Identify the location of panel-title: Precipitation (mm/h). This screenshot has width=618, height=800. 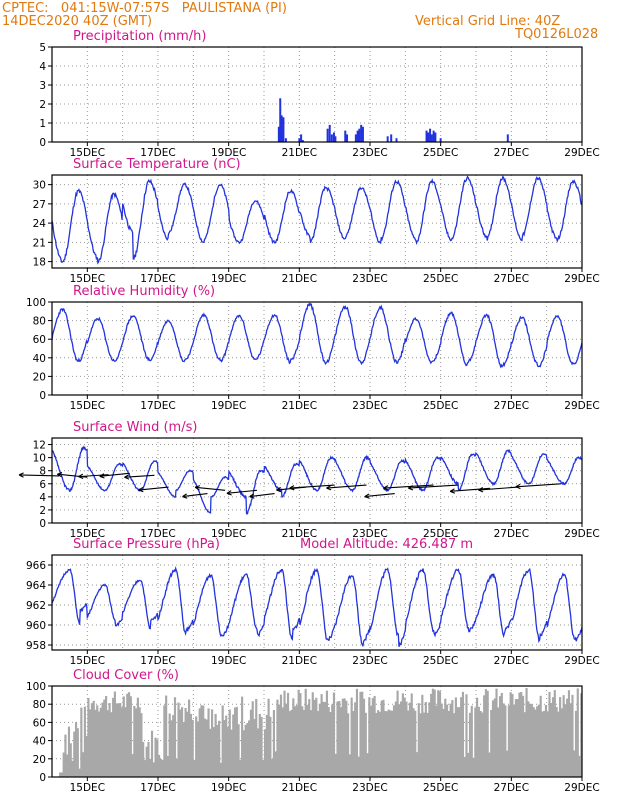
(139, 36).